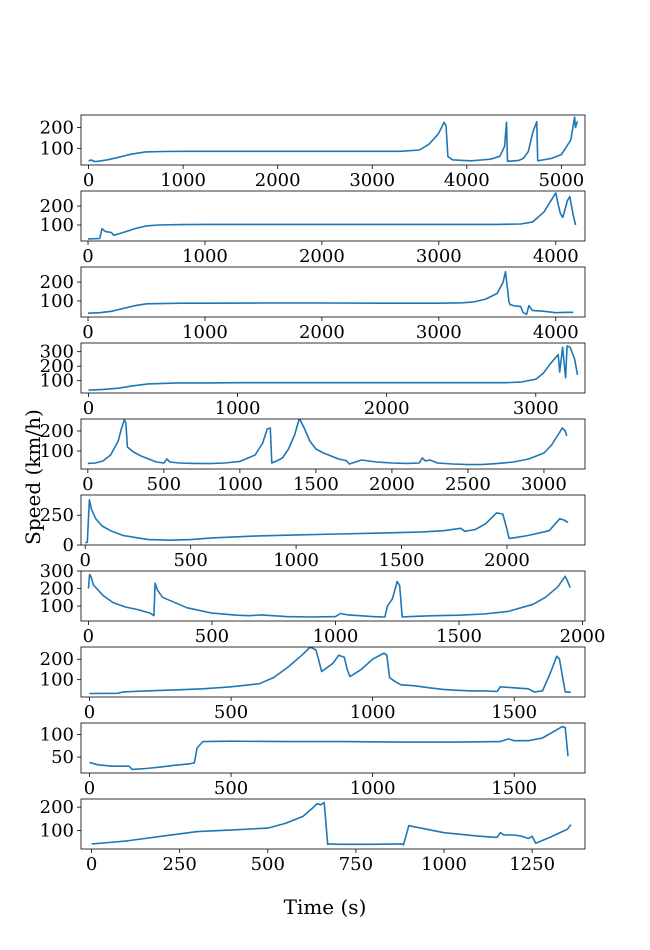  What do you see at coordinates (325, 907) in the screenshot?
I see `x-axis-label: Time (s)` at bounding box center [325, 907].